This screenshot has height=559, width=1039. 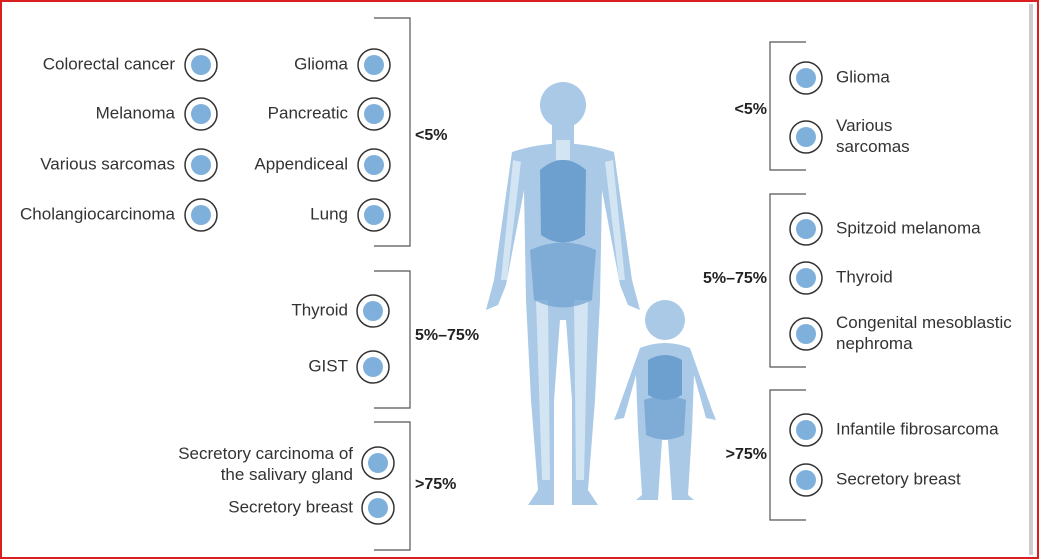 What do you see at coordinates (665, 400) in the screenshot?
I see `child-figure` at bounding box center [665, 400].